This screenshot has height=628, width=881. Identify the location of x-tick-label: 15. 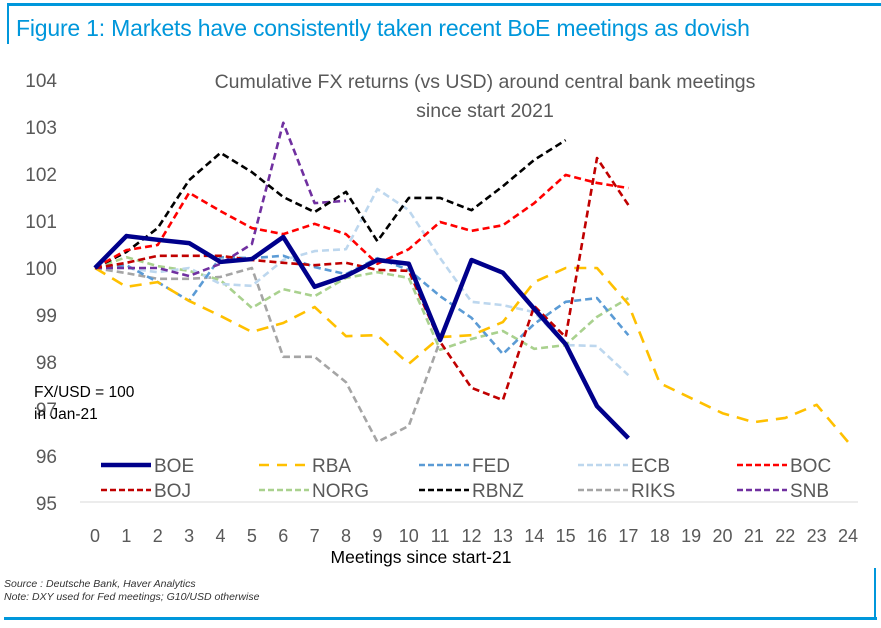
(566, 536).